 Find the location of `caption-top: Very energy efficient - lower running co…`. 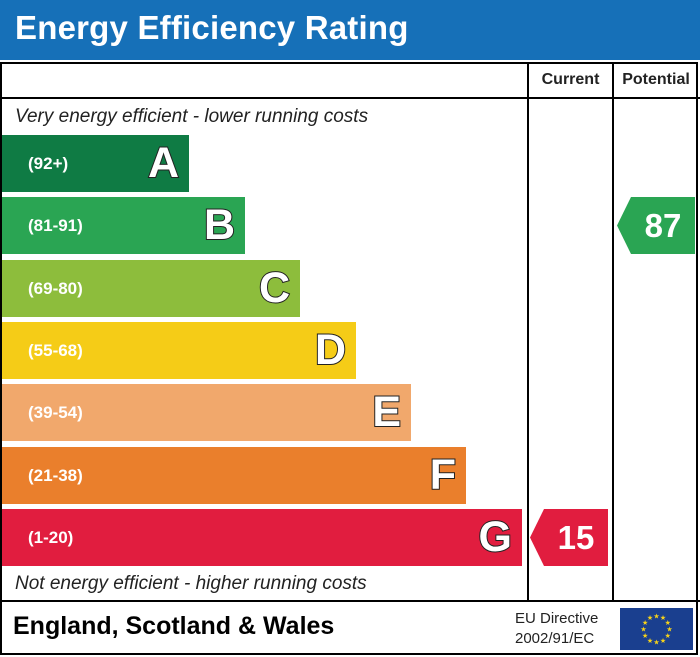

caption-top: Very energy efficient - lower running co… is located at coordinates (192, 116).